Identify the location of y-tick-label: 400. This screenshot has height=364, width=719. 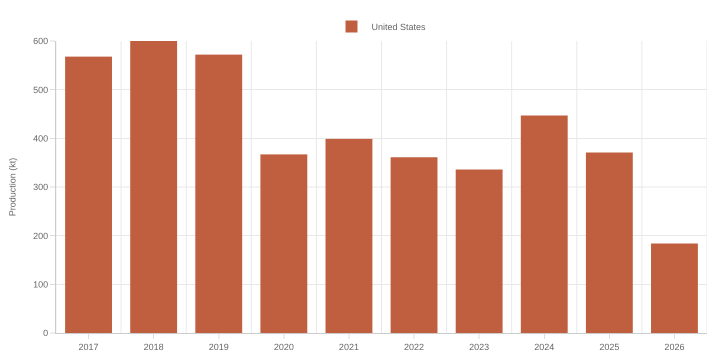
(40, 138).